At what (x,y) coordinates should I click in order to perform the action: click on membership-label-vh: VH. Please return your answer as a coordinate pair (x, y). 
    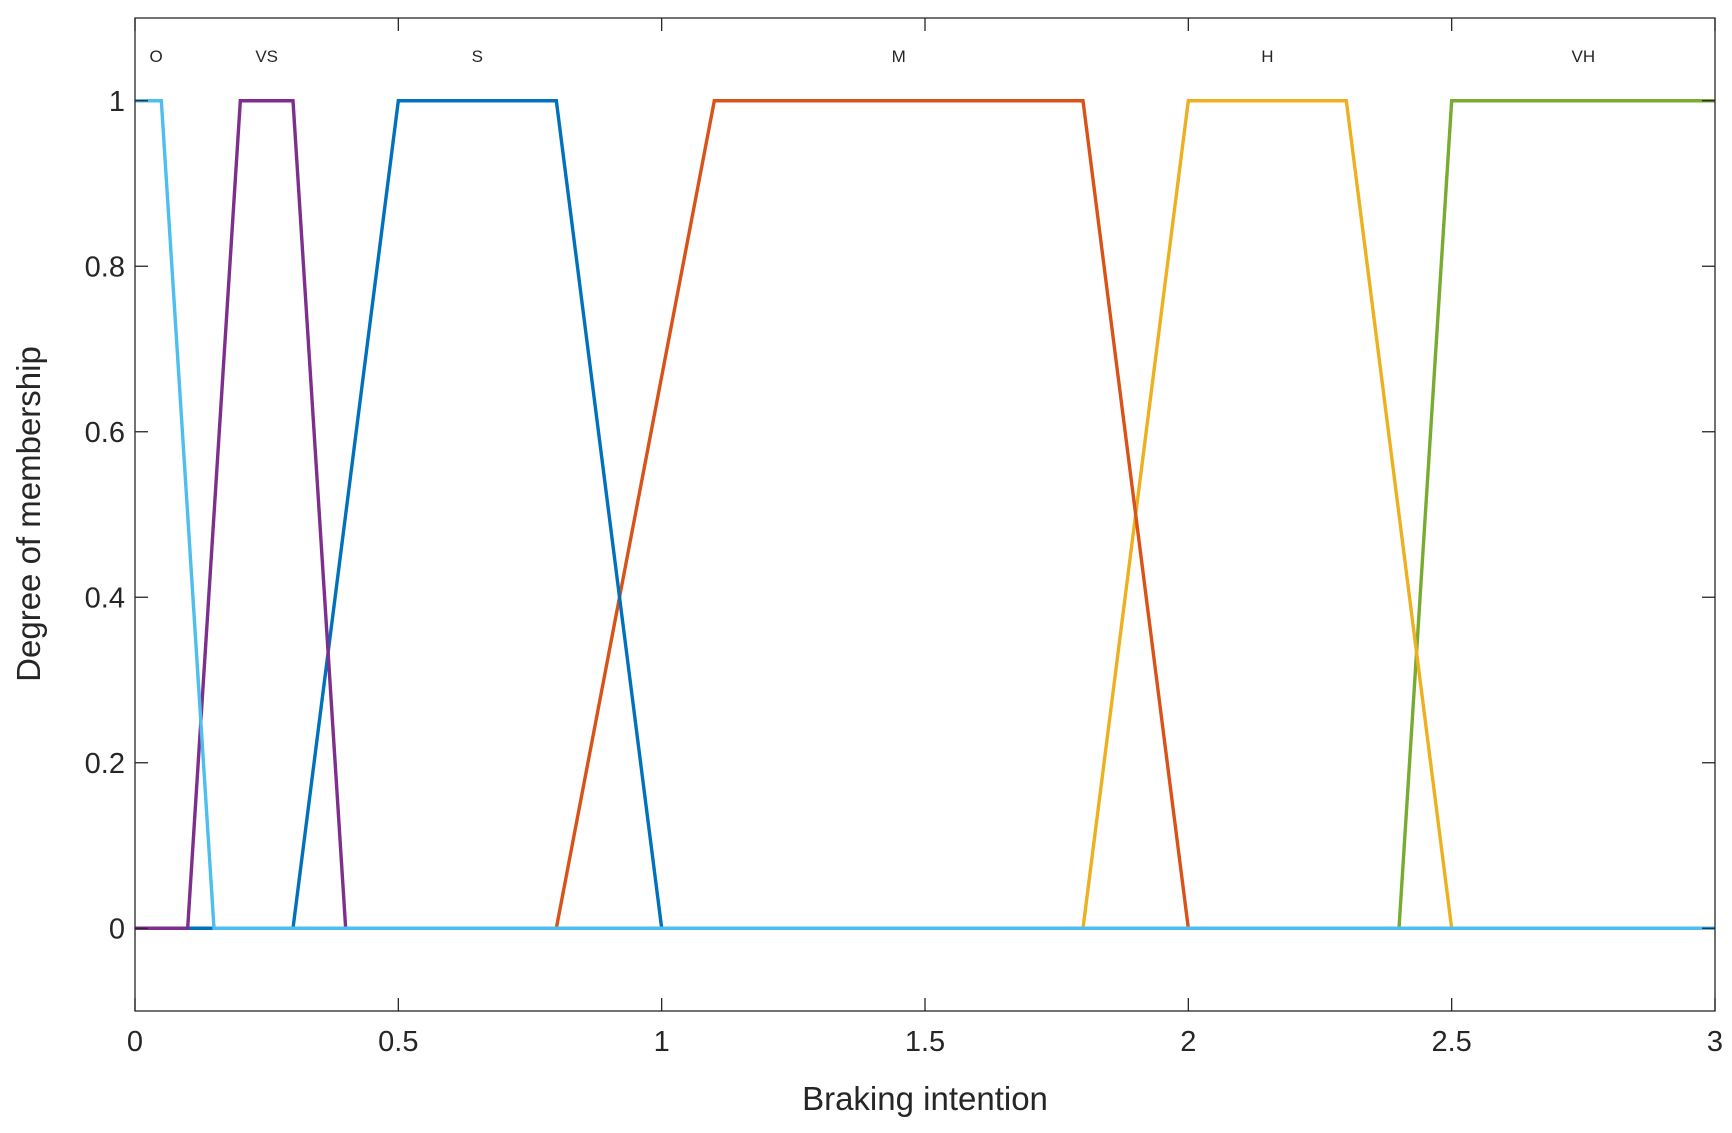
    Looking at the image, I should click on (1584, 56).